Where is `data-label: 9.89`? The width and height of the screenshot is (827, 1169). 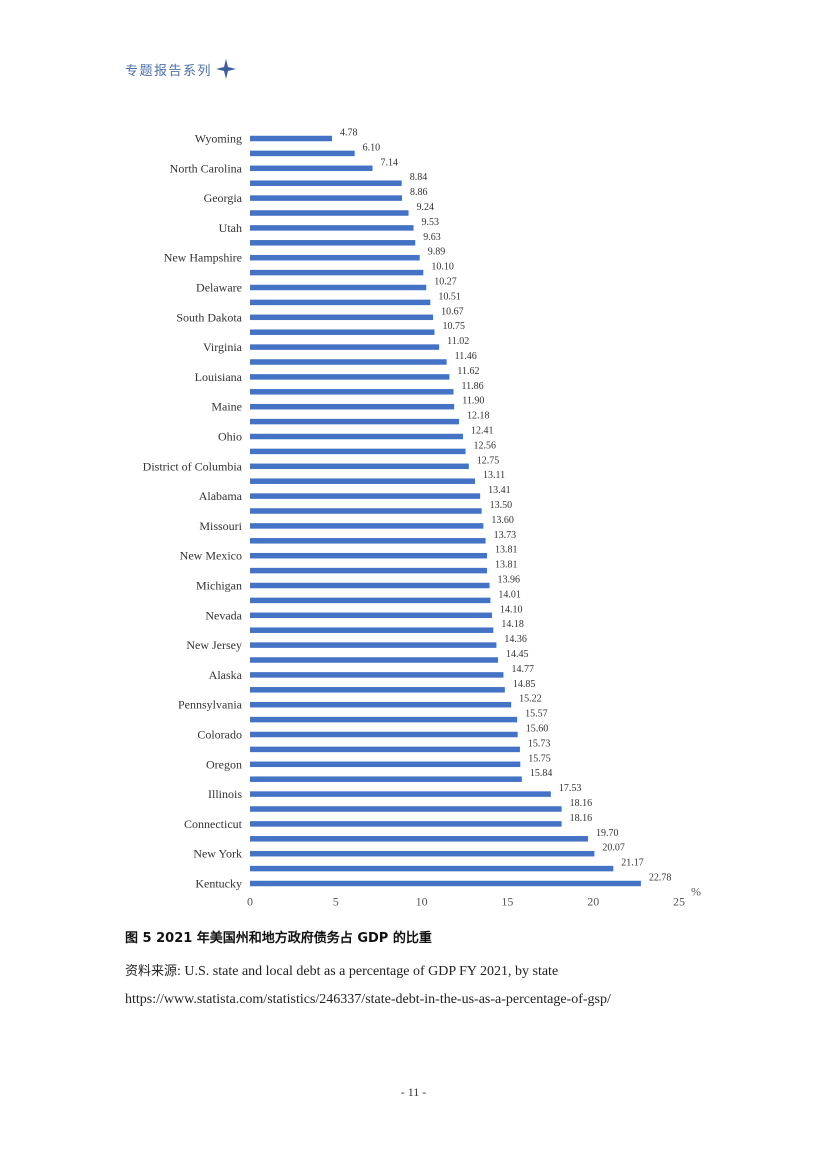
data-label: 9.89 is located at coordinates (437, 252).